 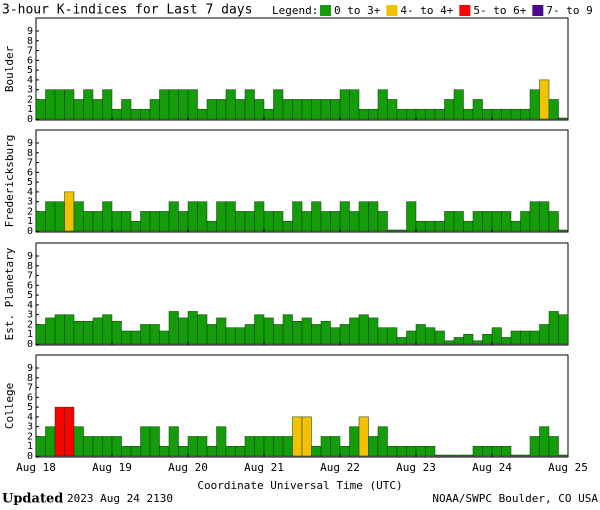 What do you see at coordinates (9, 293) in the screenshot?
I see `y-axis-label: Est. Planetary` at bounding box center [9, 293].